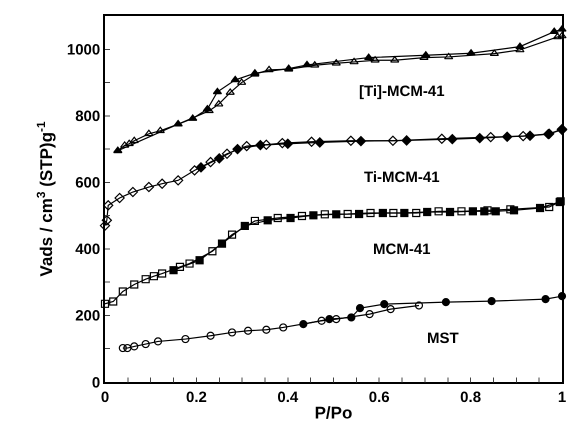 The width and height of the screenshot is (574, 430). Describe the element at coordinates (562, 397) in the screenshot. I see `x-tick-label: 1` at that location.